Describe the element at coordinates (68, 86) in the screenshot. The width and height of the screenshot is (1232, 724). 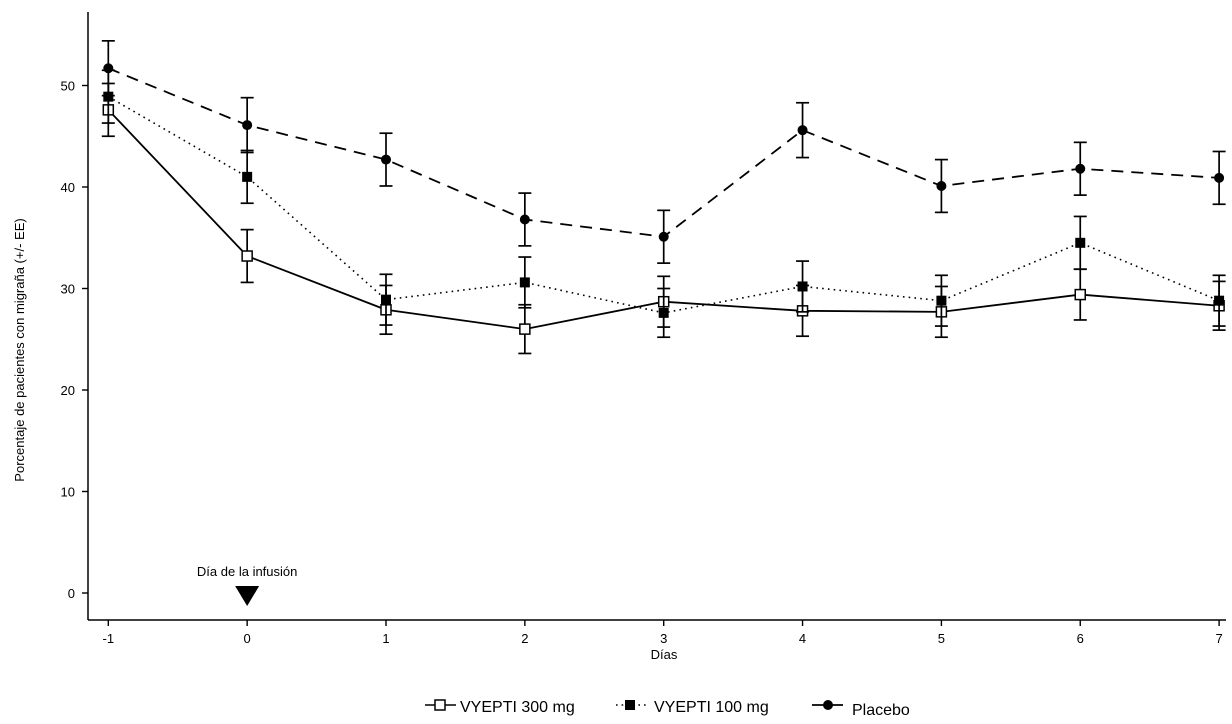
I see `y-tick-label: 50` at that location.